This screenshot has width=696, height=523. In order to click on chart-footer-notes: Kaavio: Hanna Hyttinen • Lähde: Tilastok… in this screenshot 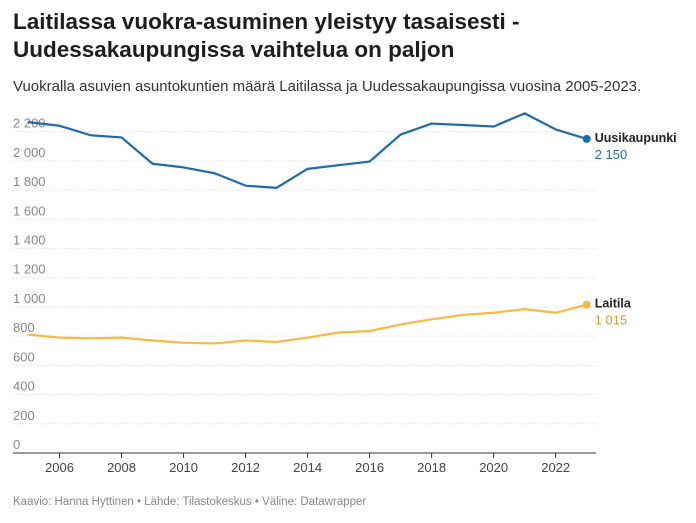, I will do `click(190, 502)`.